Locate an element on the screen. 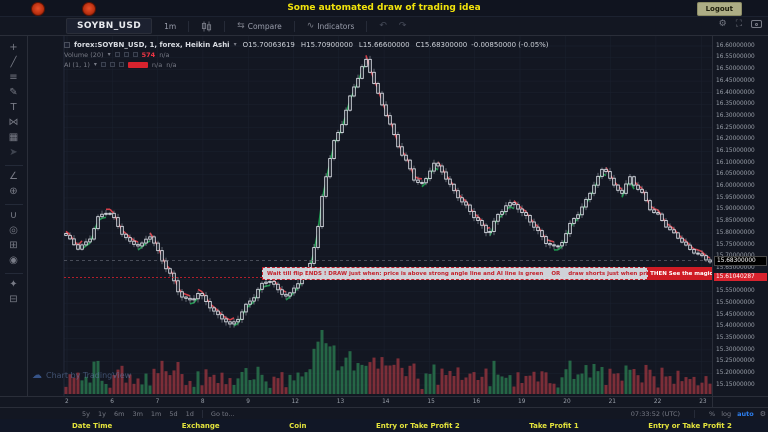 The width and height of the screenshot is (768, 432). time-tick: 16 is located at coordinates (476, 402).